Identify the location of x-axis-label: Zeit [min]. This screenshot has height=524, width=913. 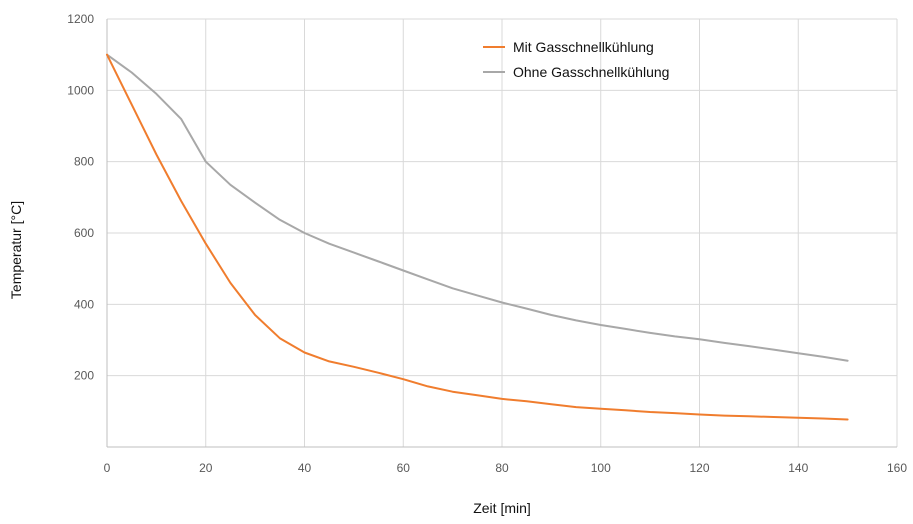
(502, 508).